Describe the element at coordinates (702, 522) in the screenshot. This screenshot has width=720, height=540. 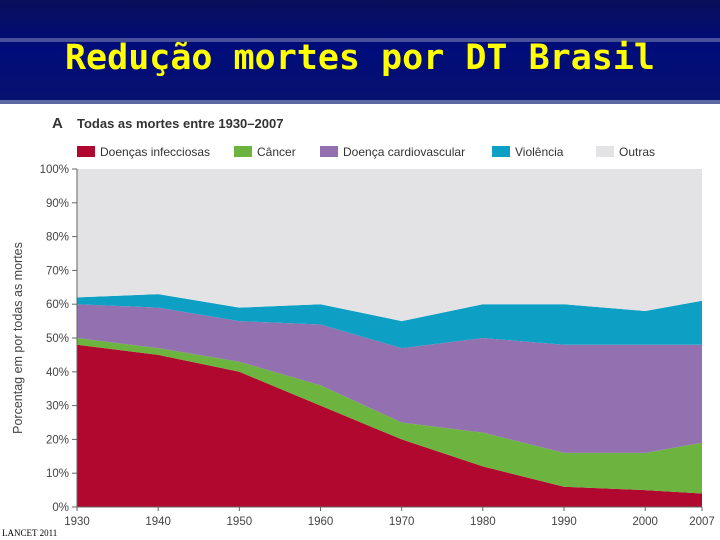
I see `x-tick-label: 2007` at that location.